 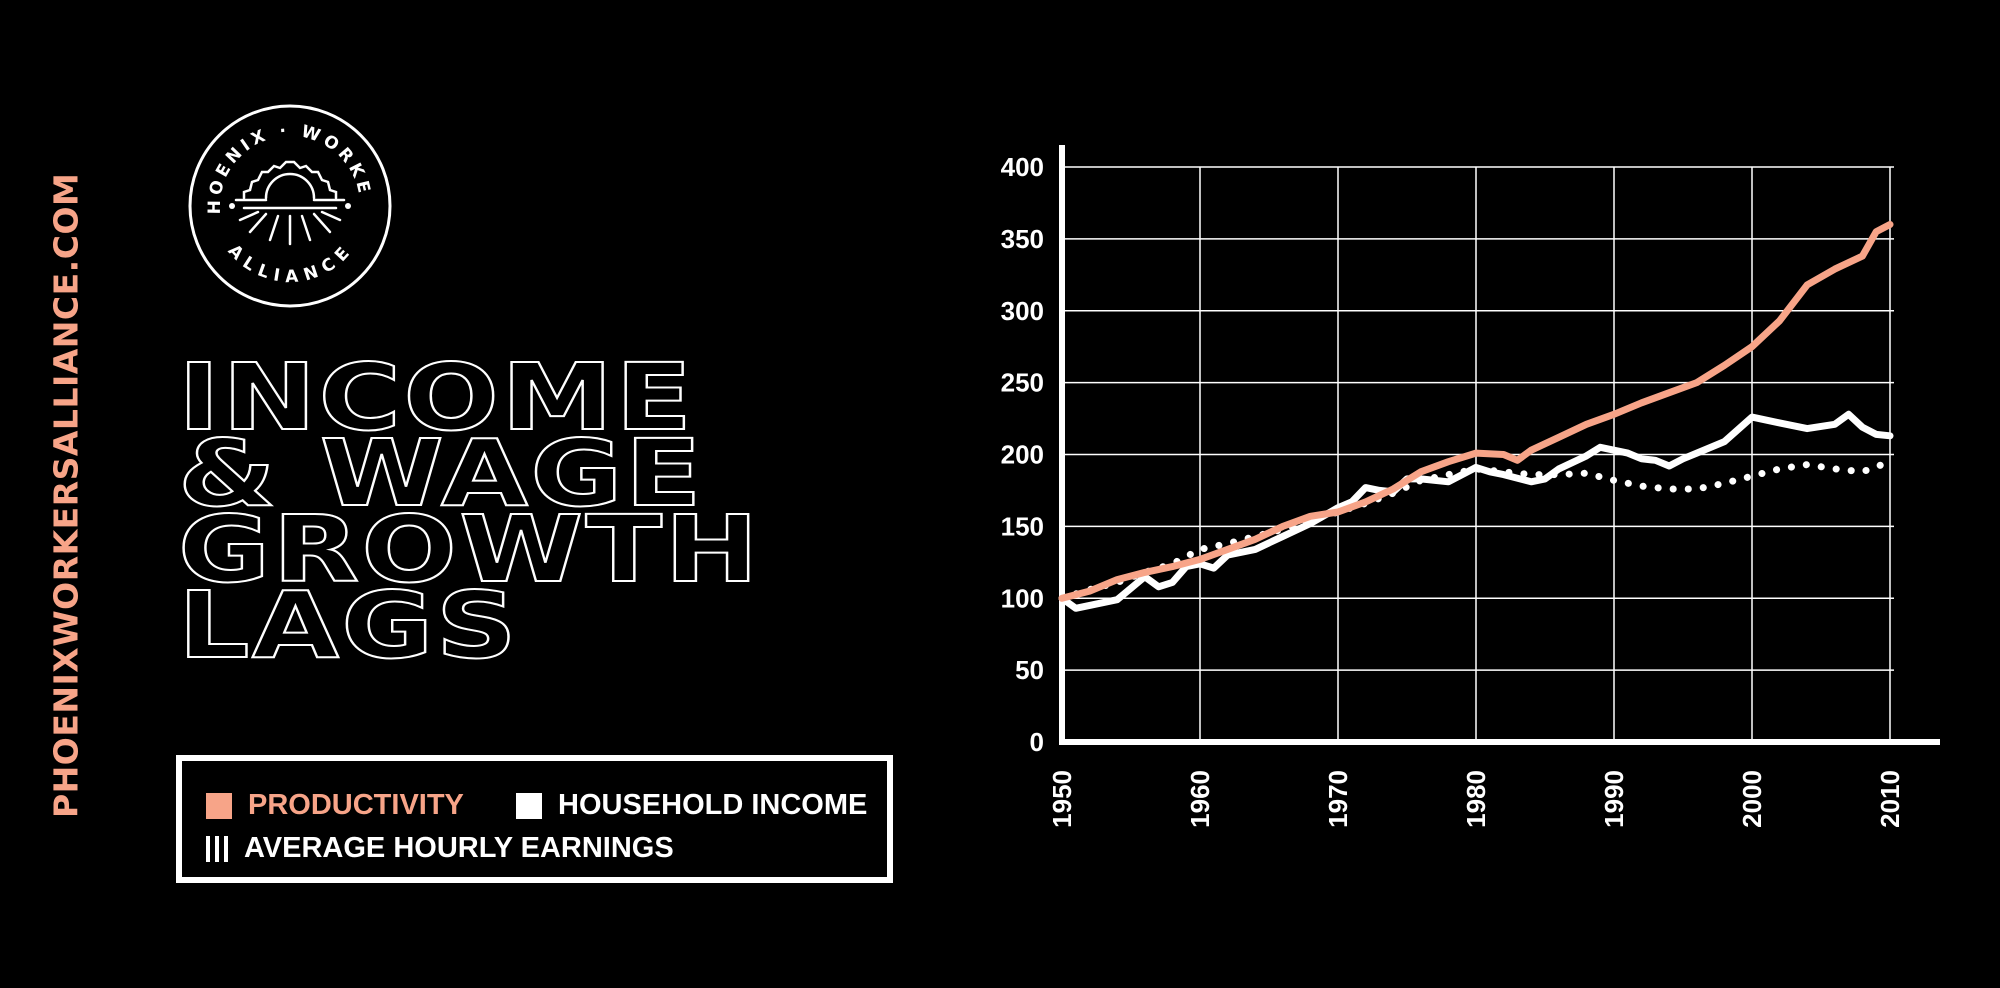 What do you see at coordinates (1614, 799) in the screenshot?
I see `x-tick-label: 1990` at bounding box center [1614, 799].